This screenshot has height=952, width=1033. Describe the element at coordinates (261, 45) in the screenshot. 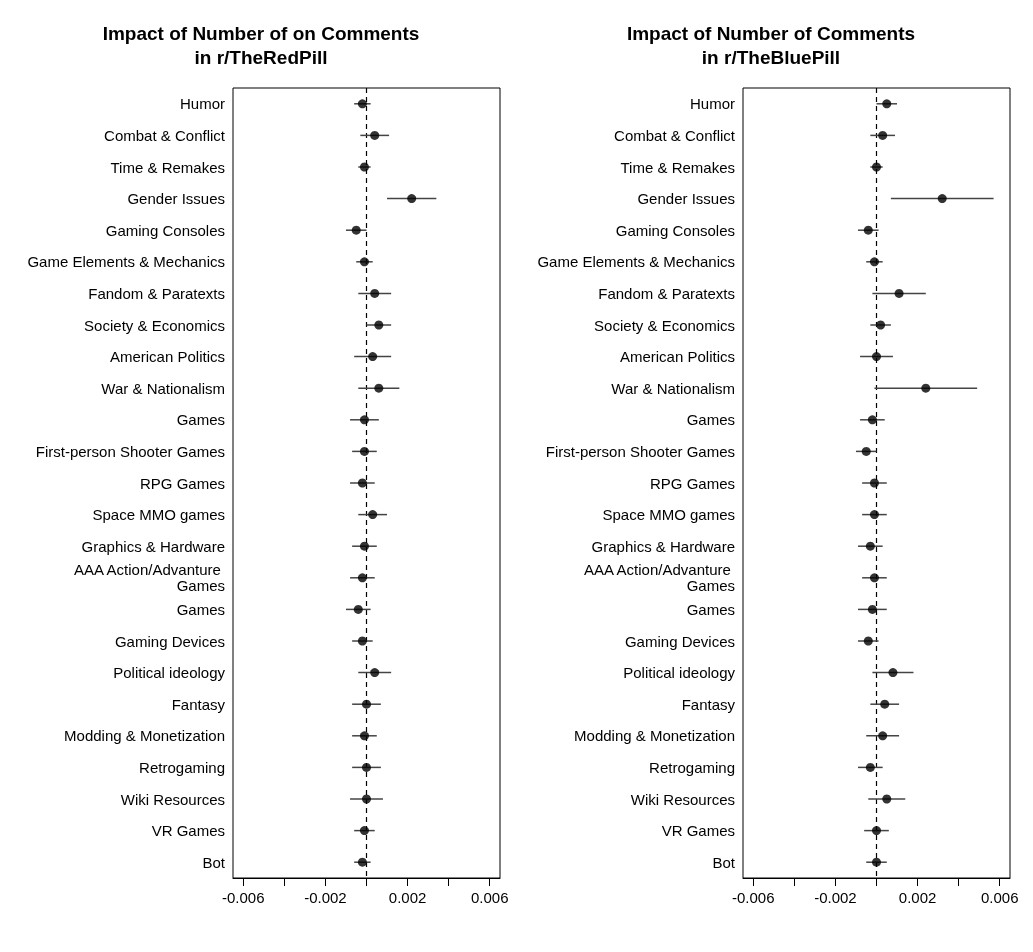

I see `chart-title: Impact of Number of on Comments in r/TheRedPill` at that location.